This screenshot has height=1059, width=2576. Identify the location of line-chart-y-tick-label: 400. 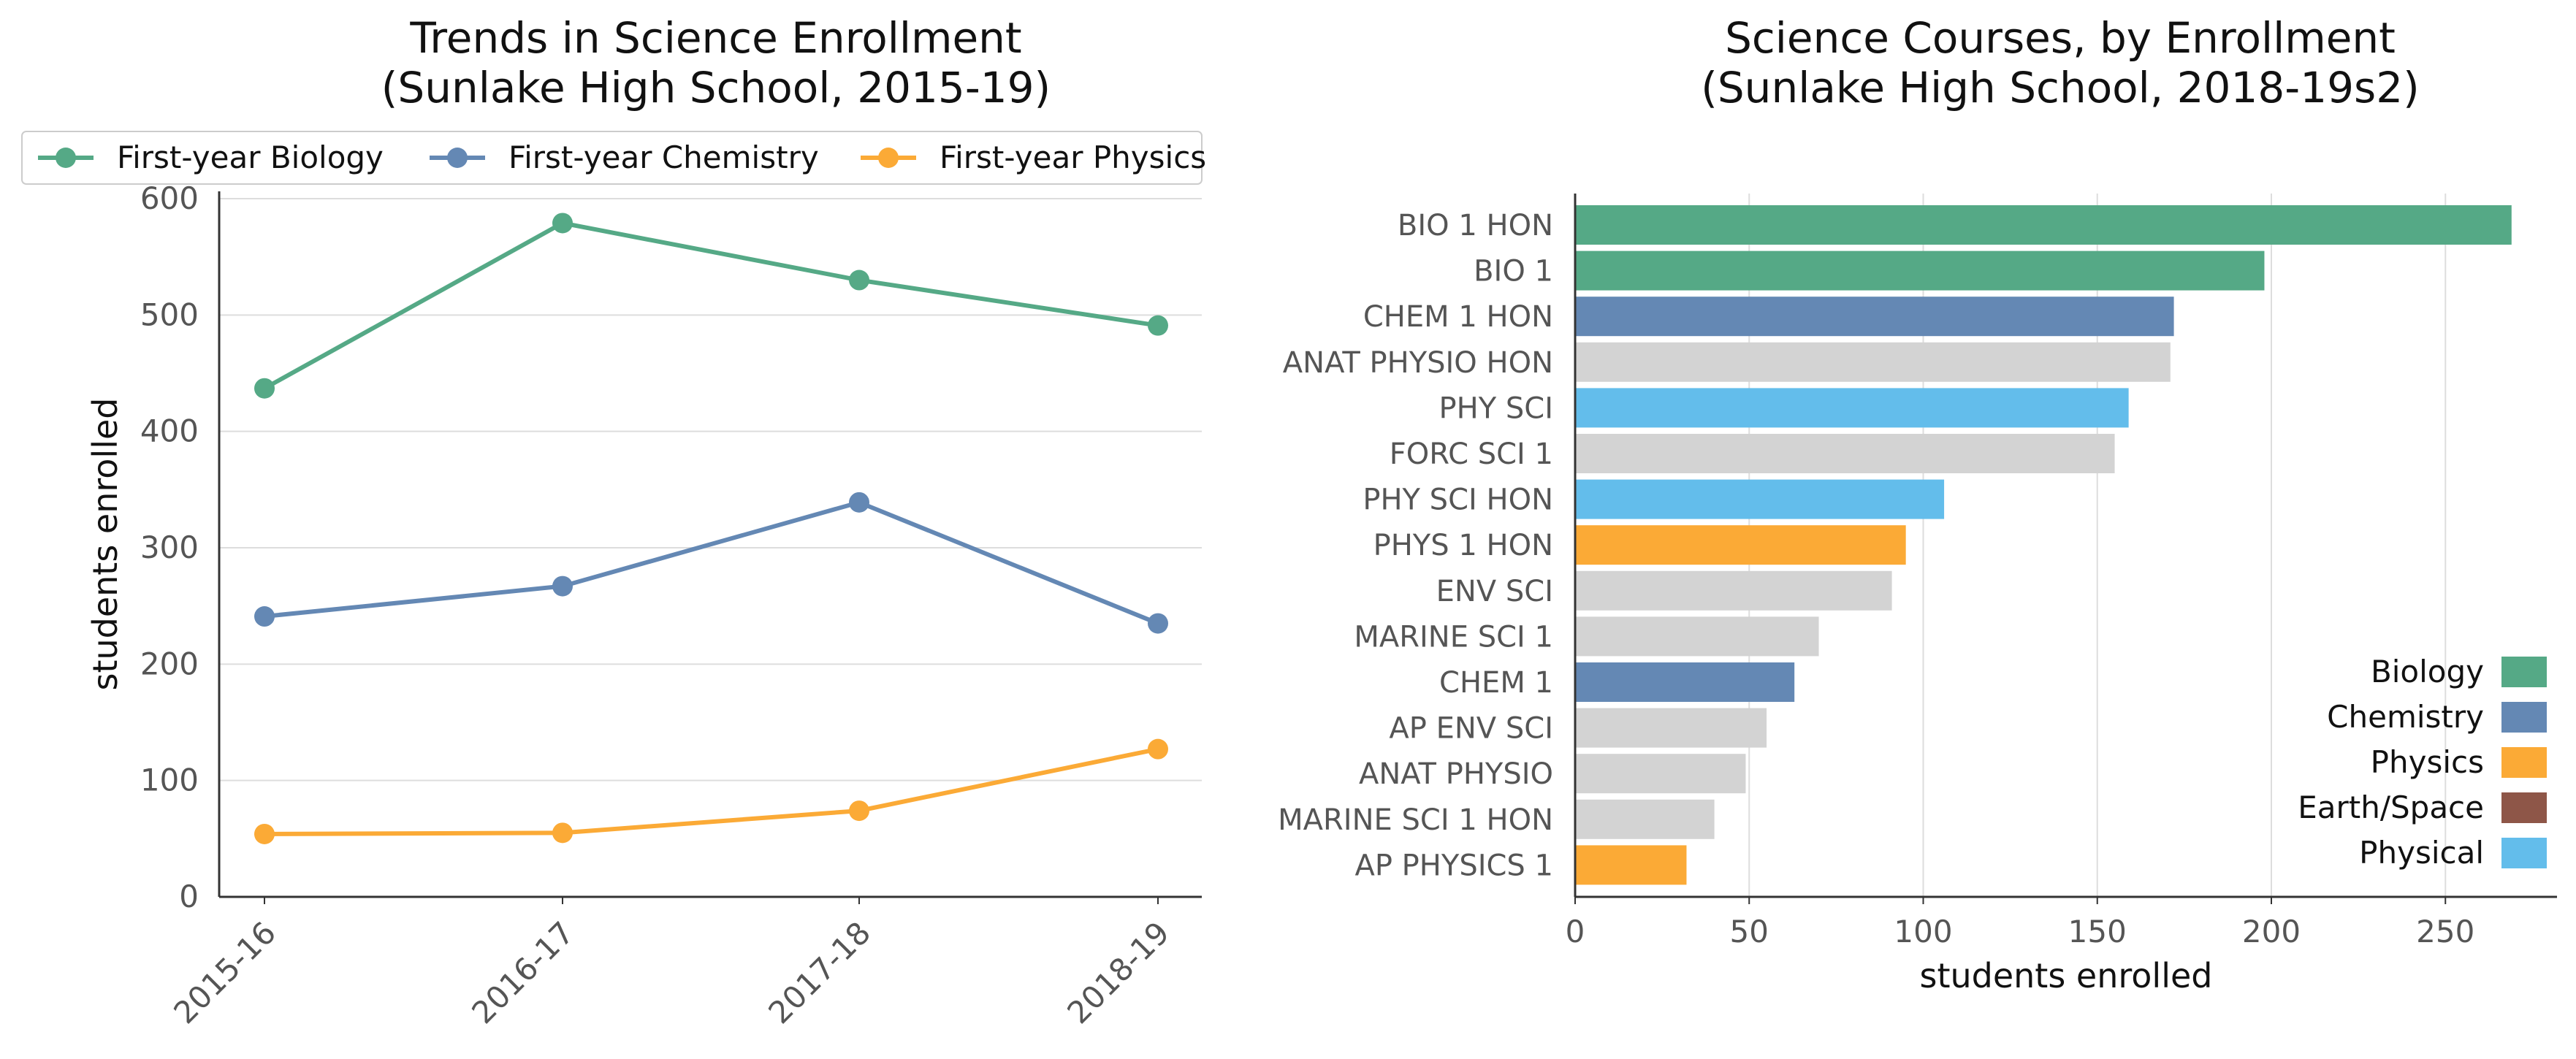
(169, 431).